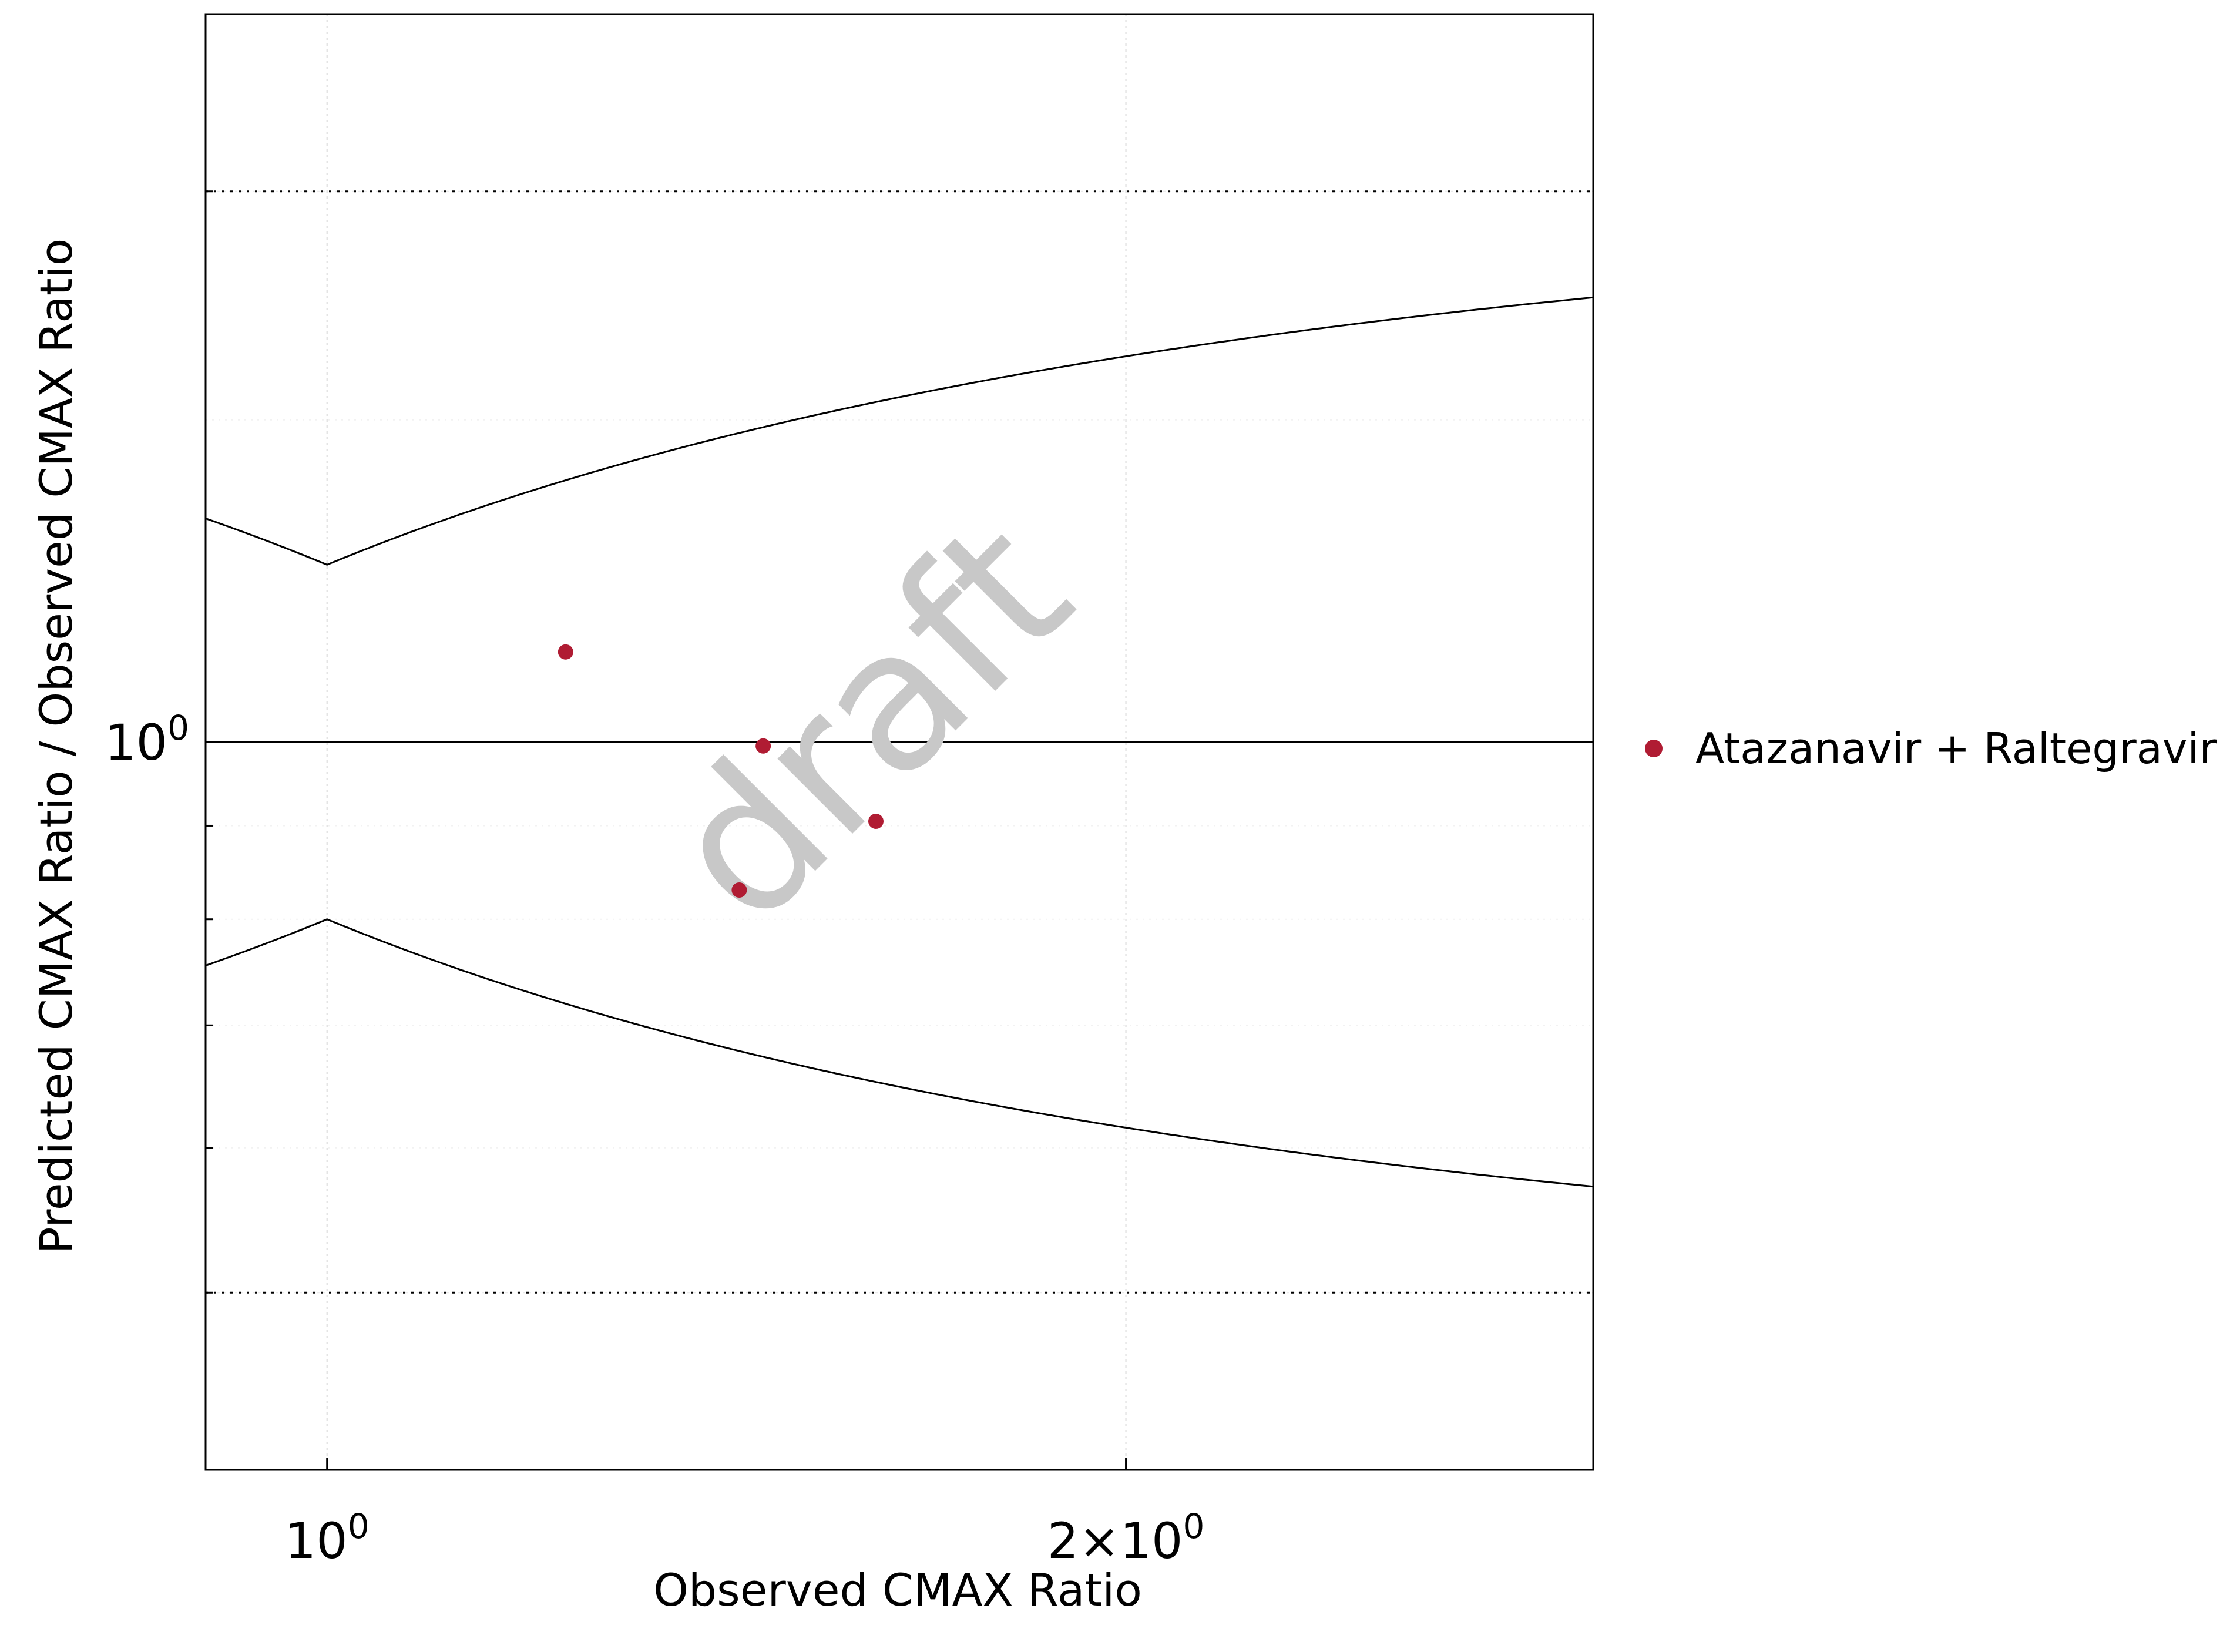  Describe the element at coordinates (899, 1053) in the screenshot. I see `guest-lower-limit` at that location.